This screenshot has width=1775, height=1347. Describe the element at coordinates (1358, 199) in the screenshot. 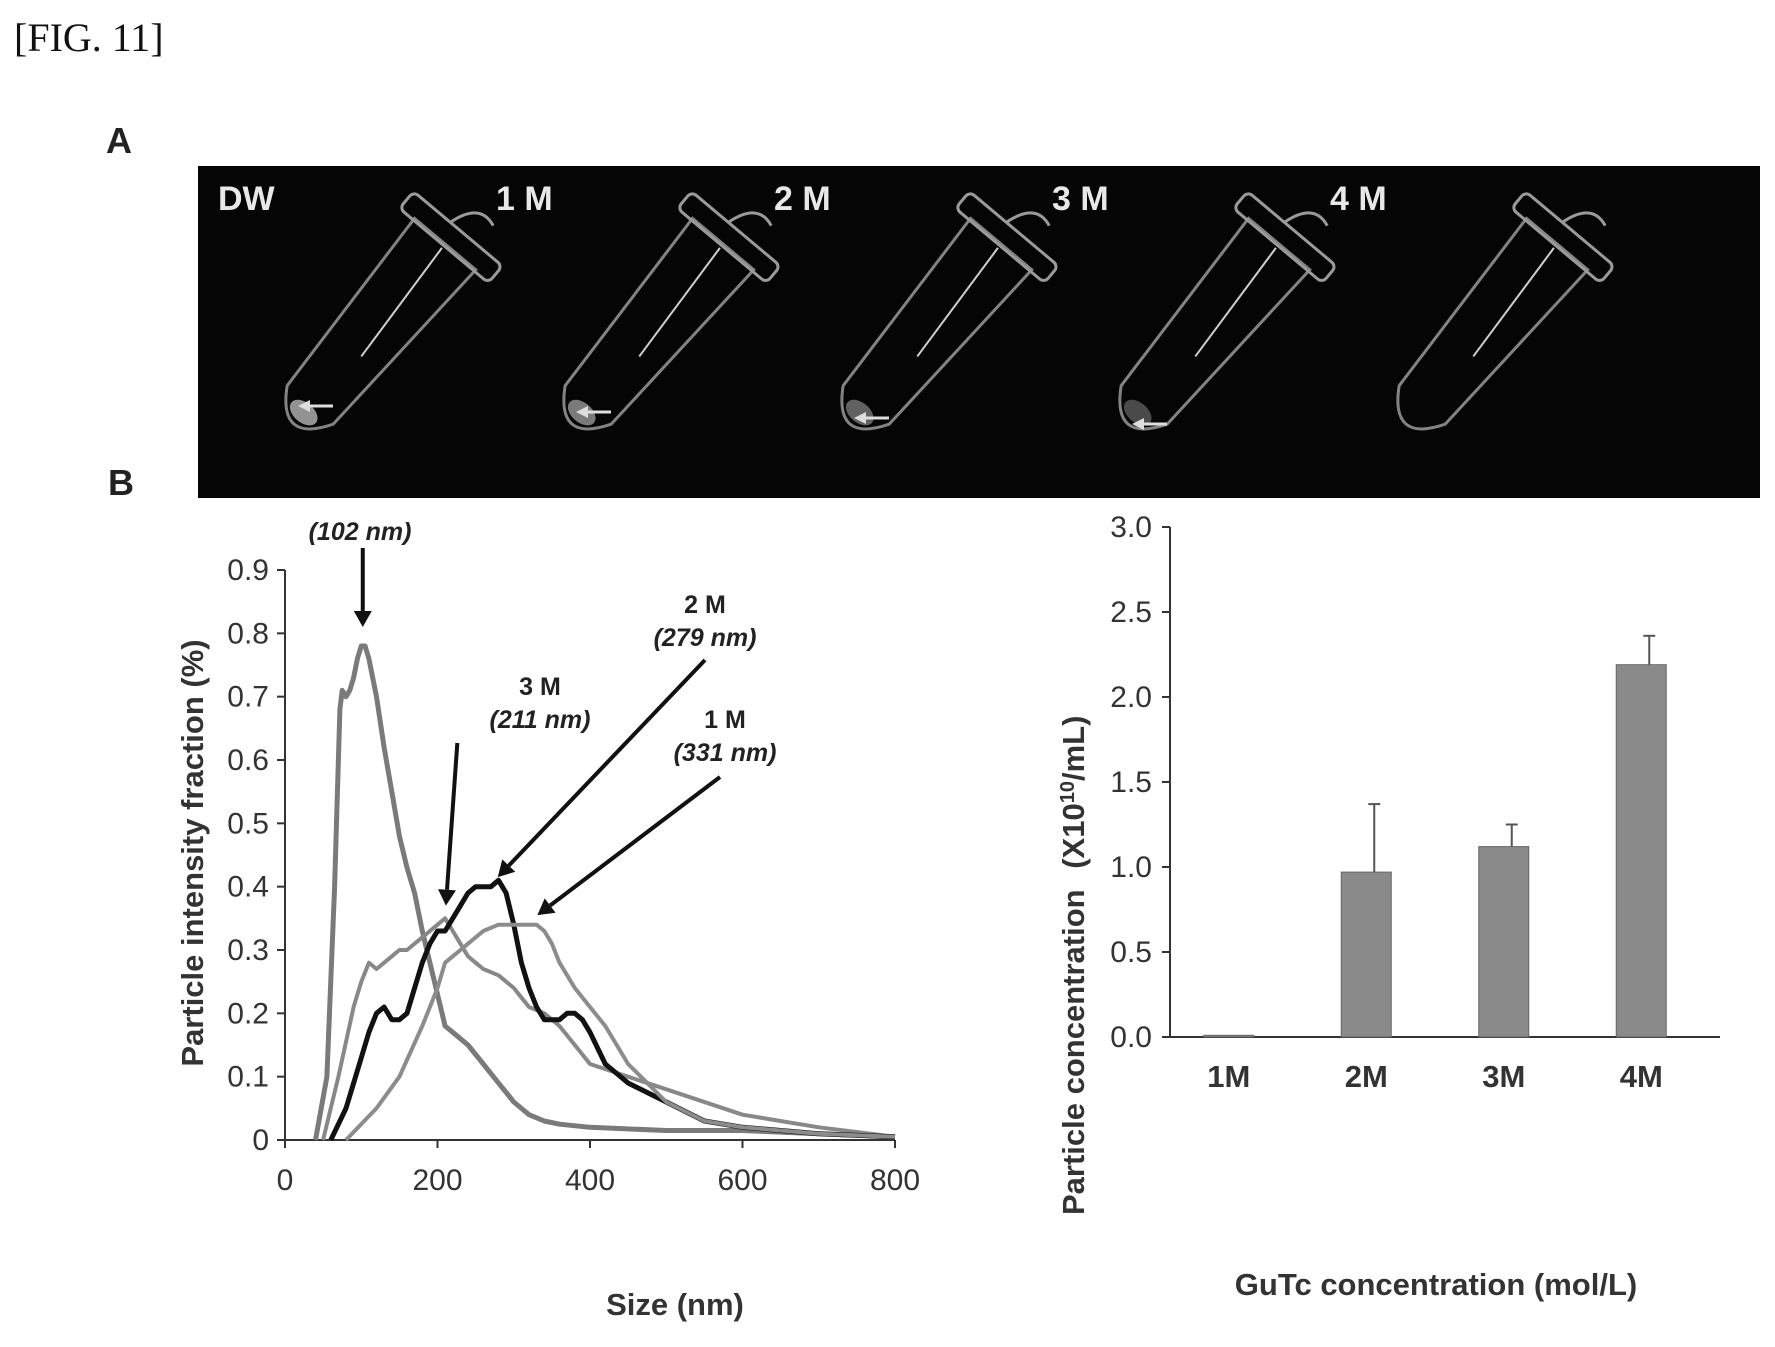

I see `tube-label: 4 M` at that location.